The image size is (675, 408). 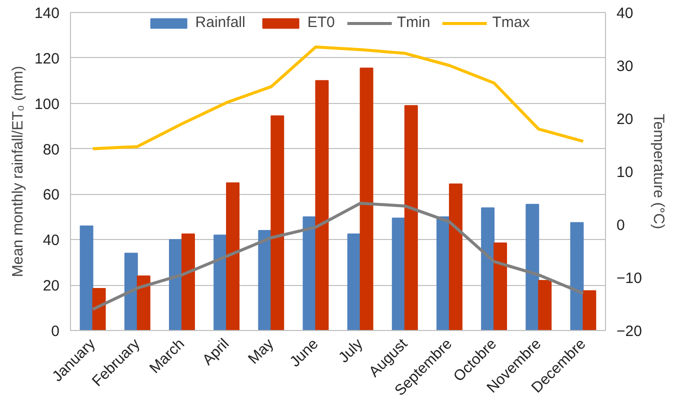 I want to click on y-tick-label: 80, so click(x=51, y=149).